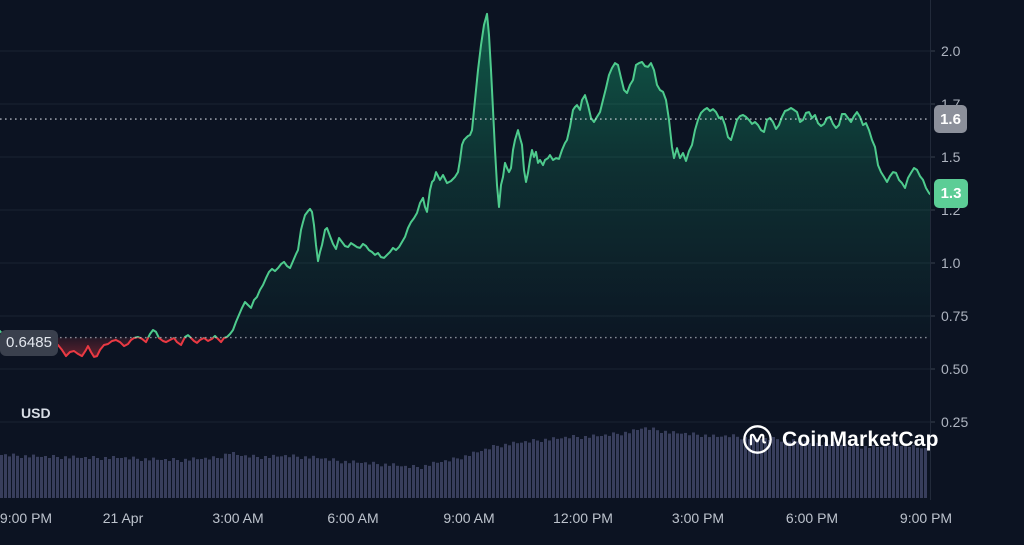  Describe the element at coordinates (951, 263) in the screenshot. I see `y-axis-label: 1.0` at that location.